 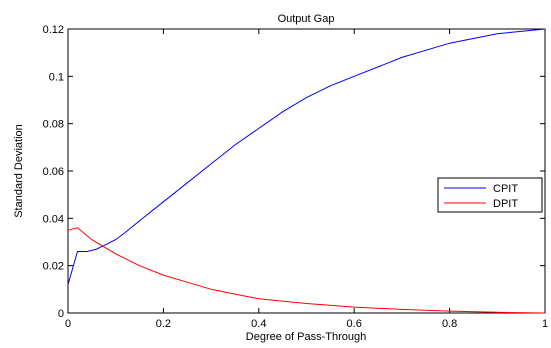 What do you see at coordinates (505, 204) in the screenshot?
I see `legend-label-dpit: DPIT` at bounding box center [505, 204].